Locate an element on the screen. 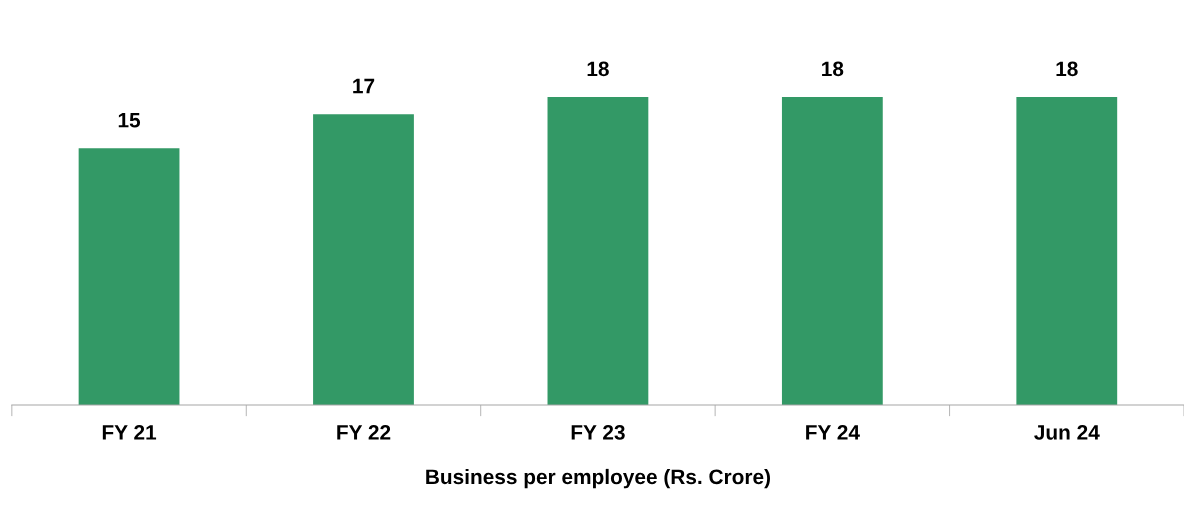  x-tick-label: FY 23 is located at coordinates (598, 432).